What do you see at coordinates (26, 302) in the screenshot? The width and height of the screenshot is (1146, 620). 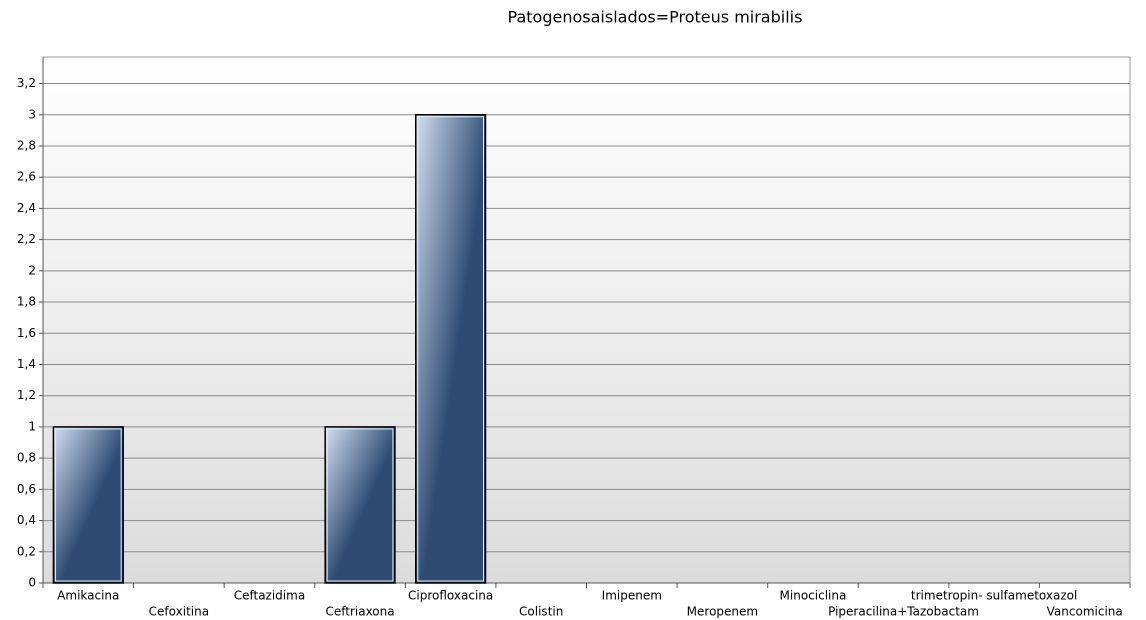 I see `y-tick-label: 1,8` at bounding box center [26, 302].